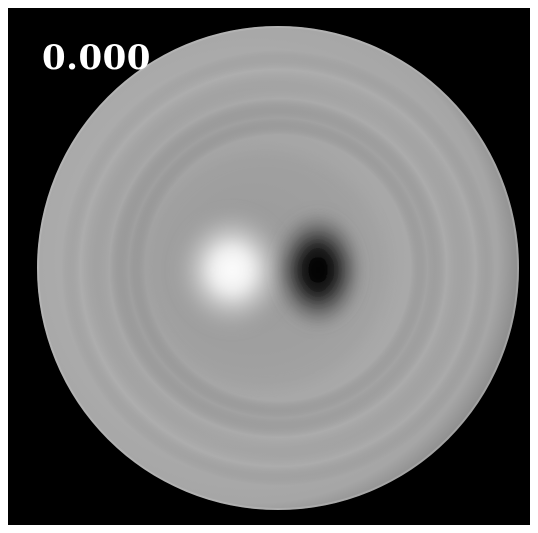  Describe the element at coordinates (232, 270) in the screenshot. I see `bright-lobe` at that location.